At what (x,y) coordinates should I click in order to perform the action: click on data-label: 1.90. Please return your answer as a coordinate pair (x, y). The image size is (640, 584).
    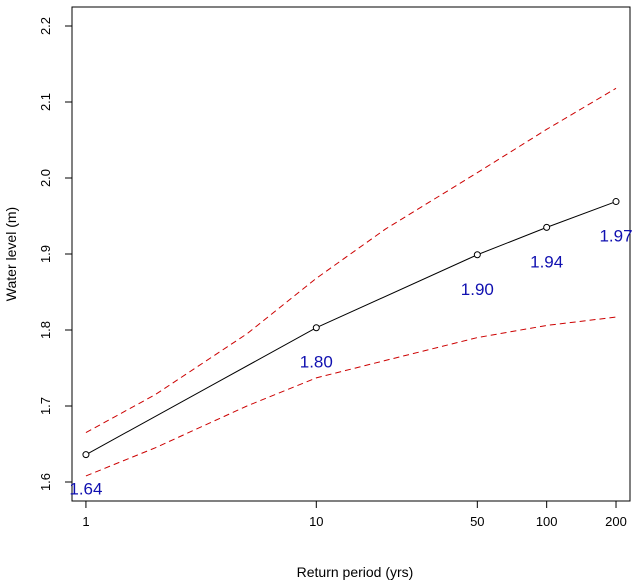
    Looking at the image, I should click on (477, 289).